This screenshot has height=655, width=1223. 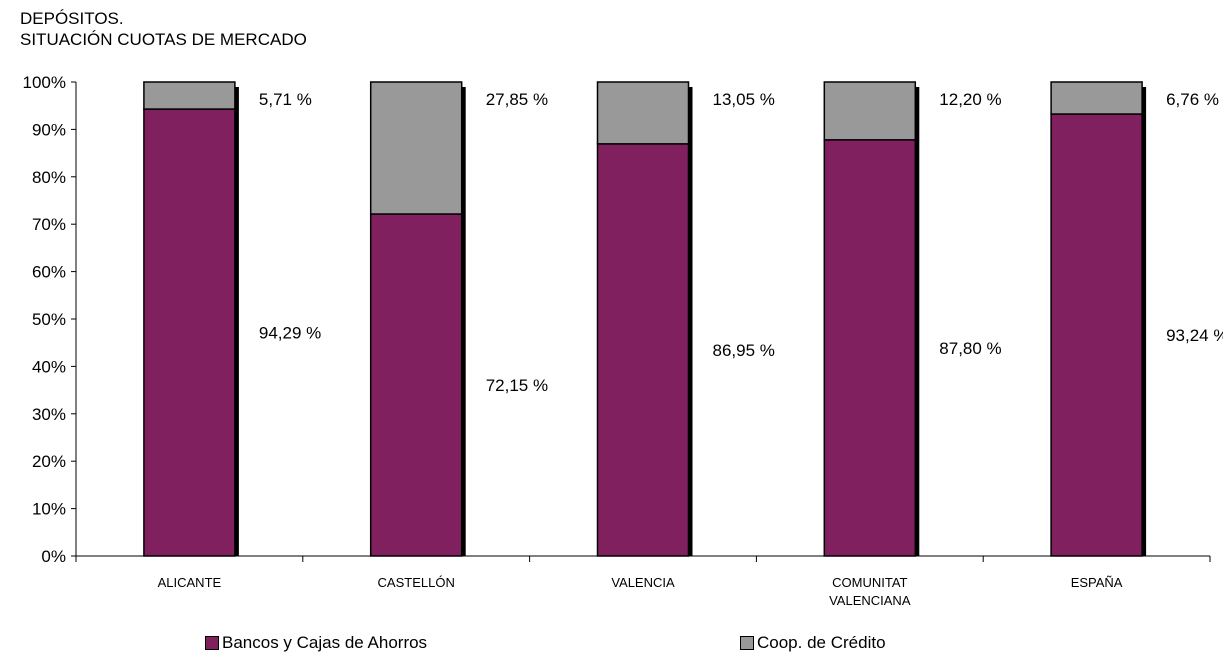 What do you see at coordinates (744, 99) in the screenshot?
I see `data-label: 13,05 %` at bounding box center [744, 99].